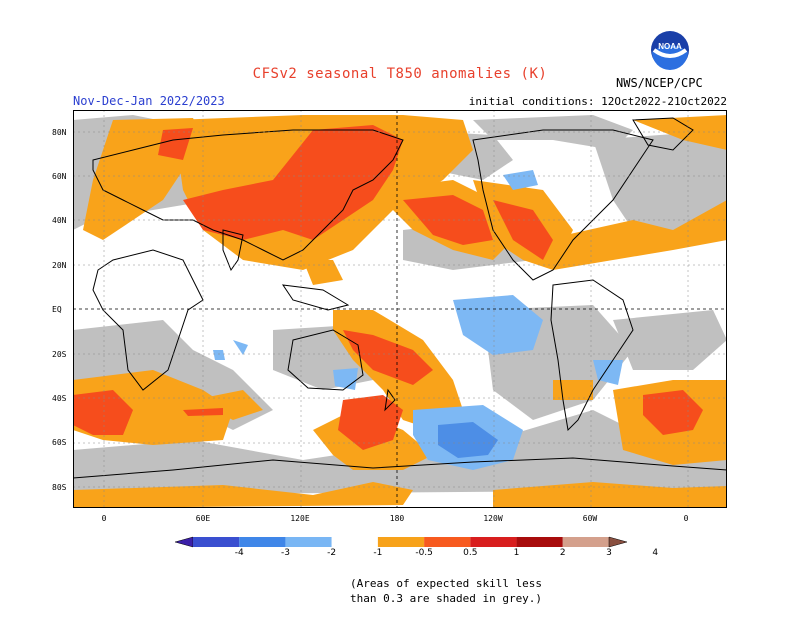  What do you see at coordinates (59, 487) in the screenshot?
I see `lat-label: 80S` at bounding box center [59, 487].